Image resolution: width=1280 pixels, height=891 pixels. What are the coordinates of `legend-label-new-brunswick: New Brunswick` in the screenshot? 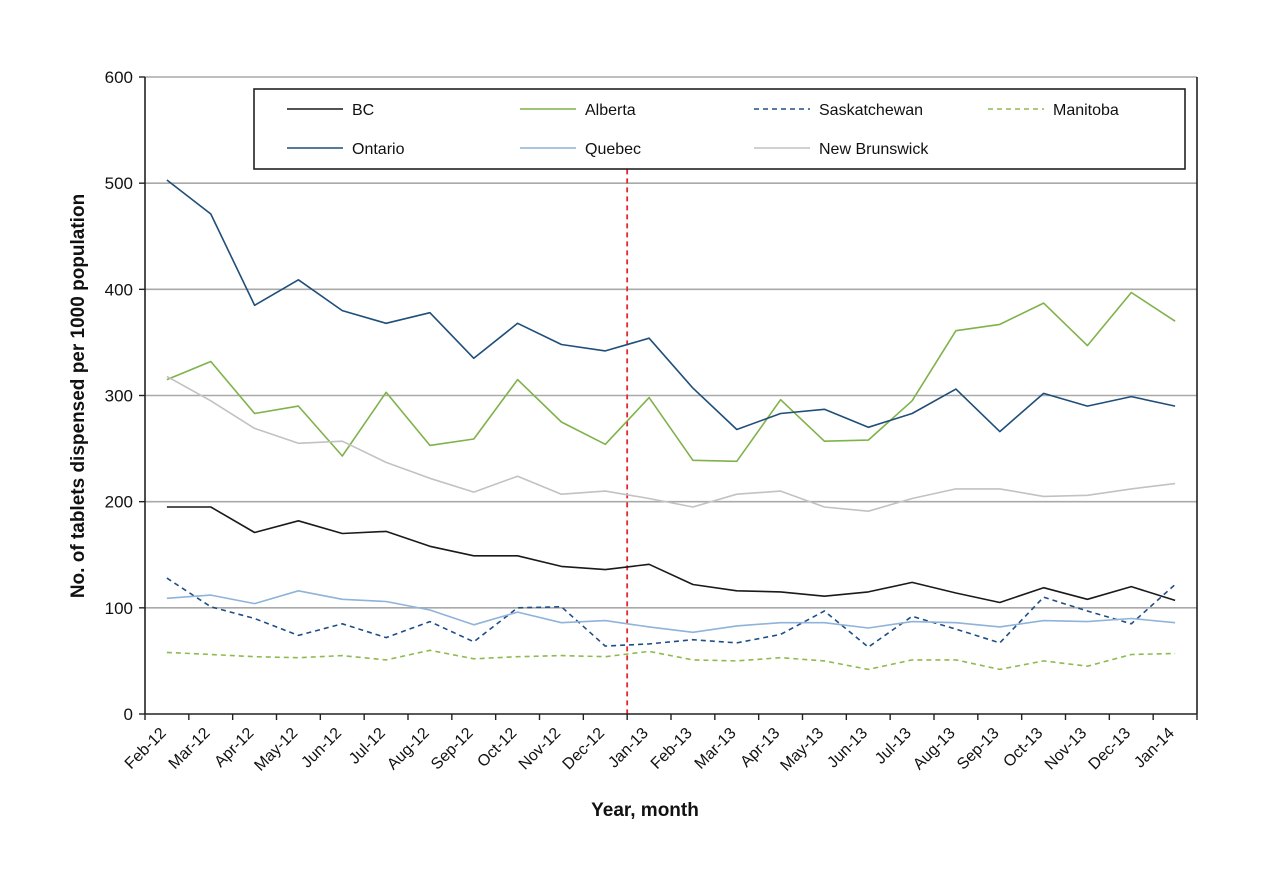 It's located at (874, 149).